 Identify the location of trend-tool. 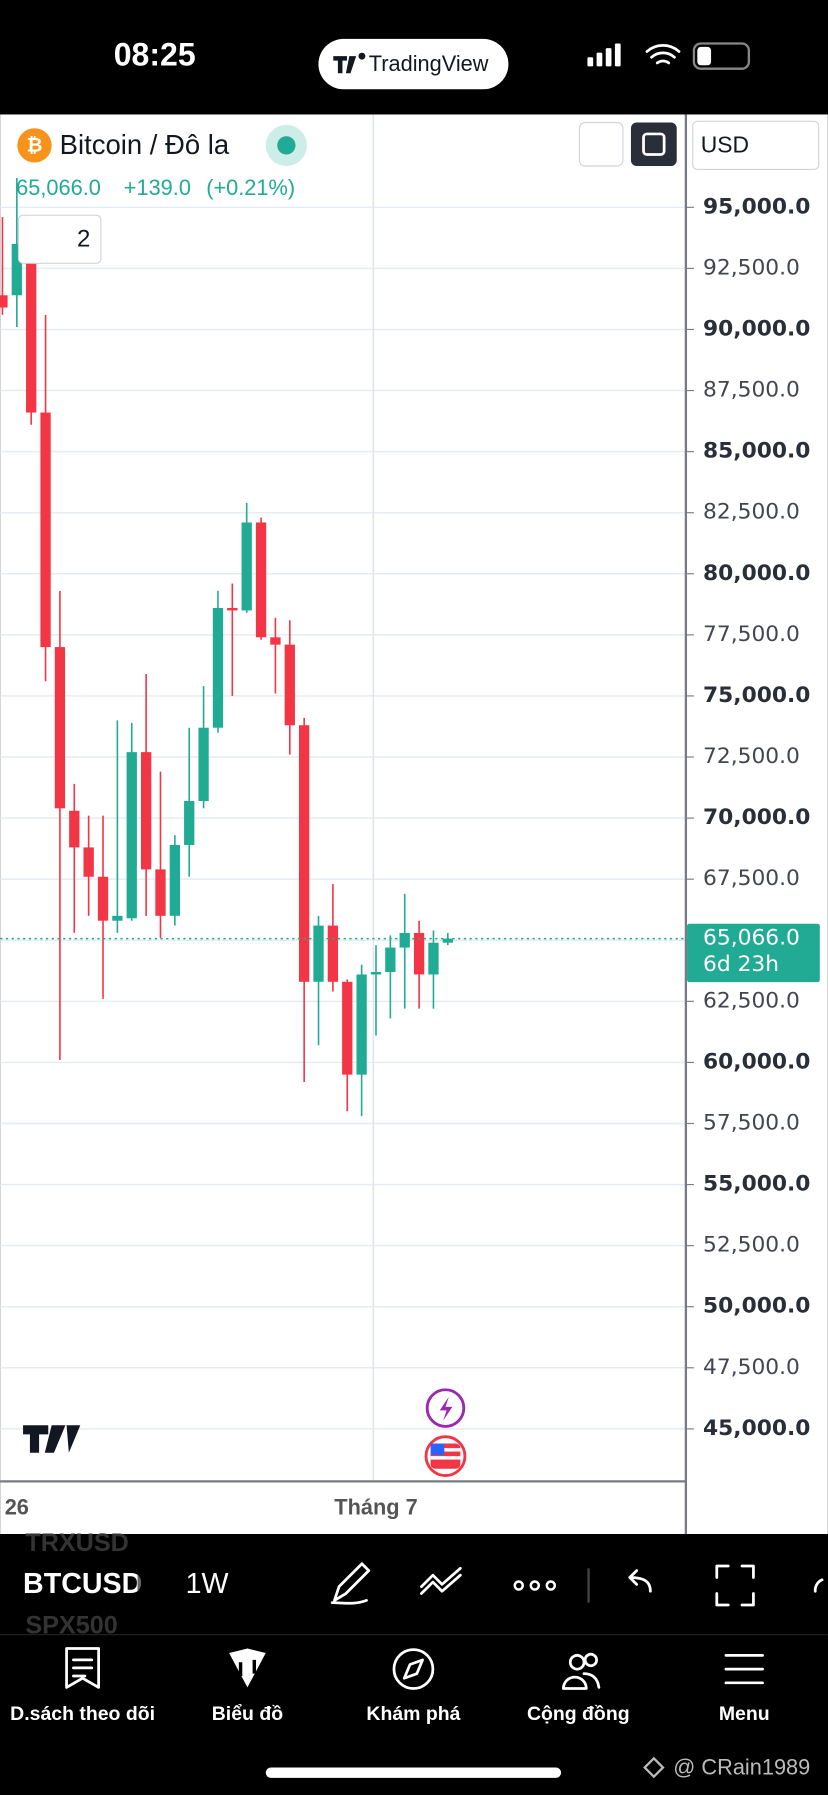
(441, 1580).